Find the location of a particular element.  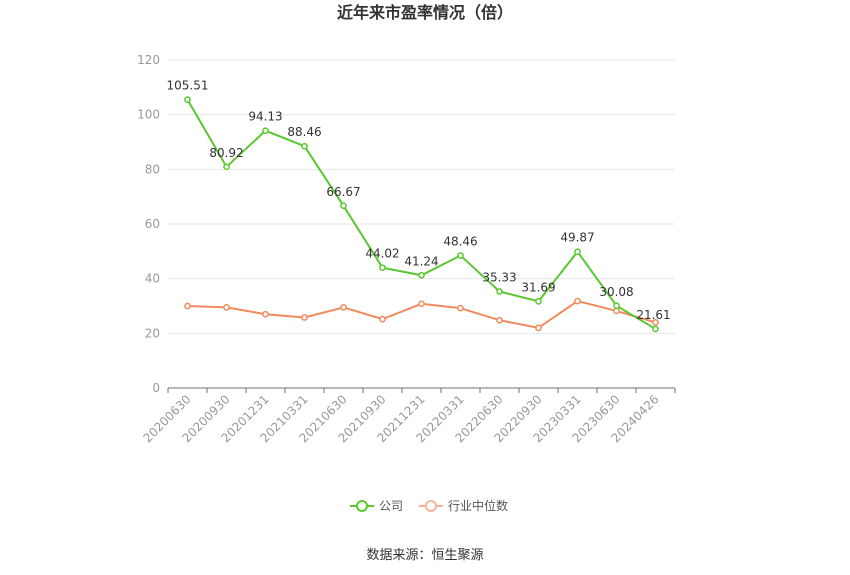

data-label: 41.24 is located at coordinates (421, 261).